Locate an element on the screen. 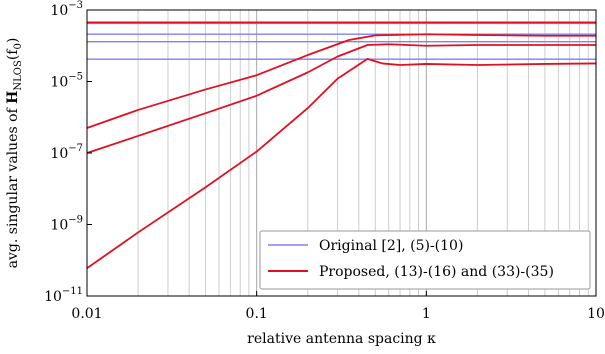  y-axis-label-math: H is located at coordinates (13, 97).